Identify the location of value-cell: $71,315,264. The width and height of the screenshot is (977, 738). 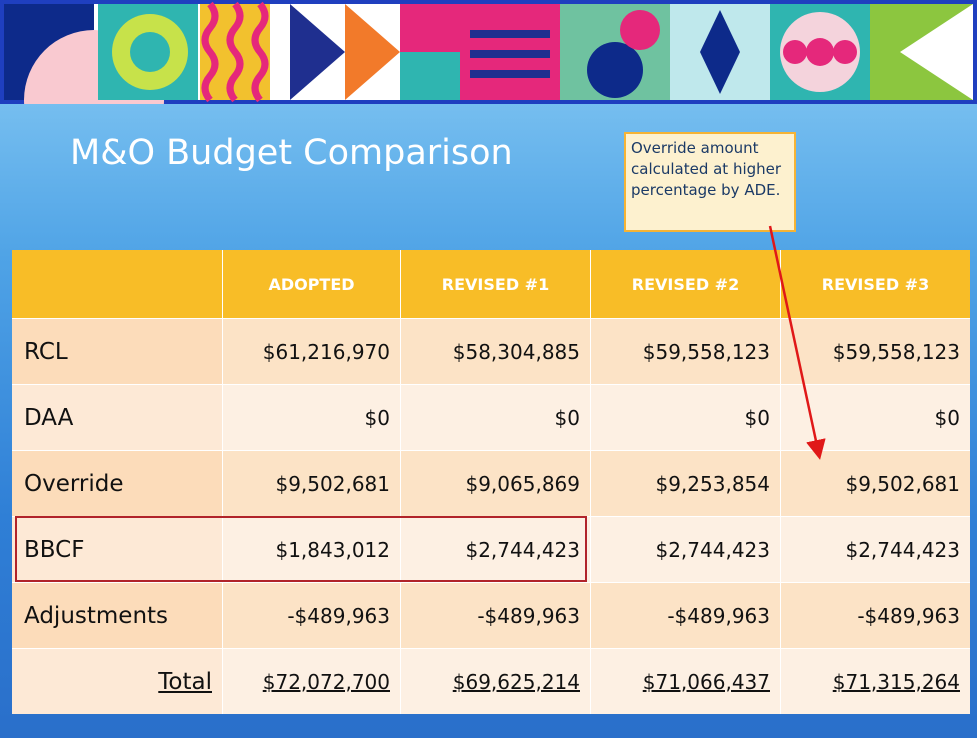
(875, 681).